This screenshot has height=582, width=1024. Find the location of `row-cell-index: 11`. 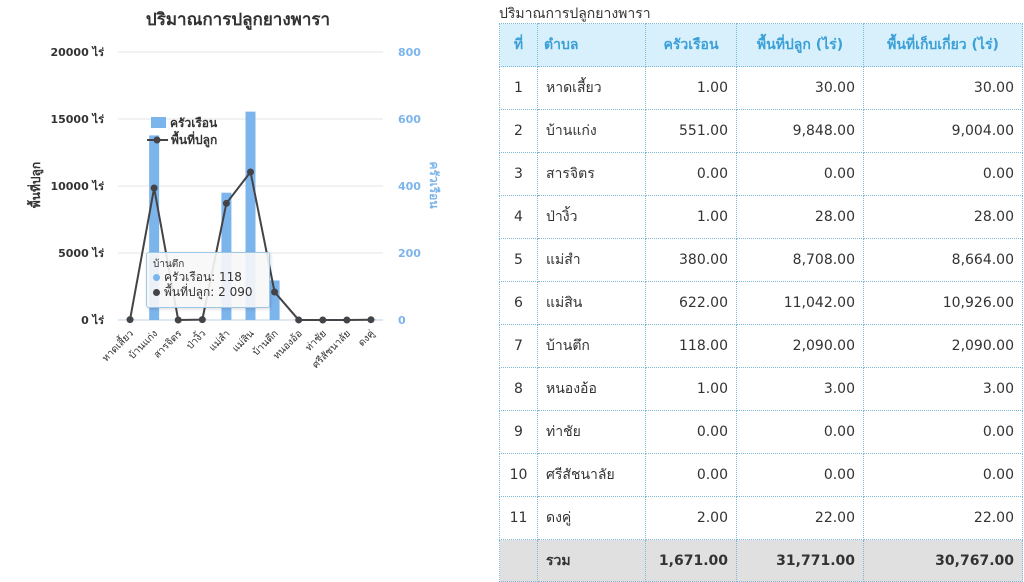

row-cell-index: 11 is located at coordinates (519, 518).